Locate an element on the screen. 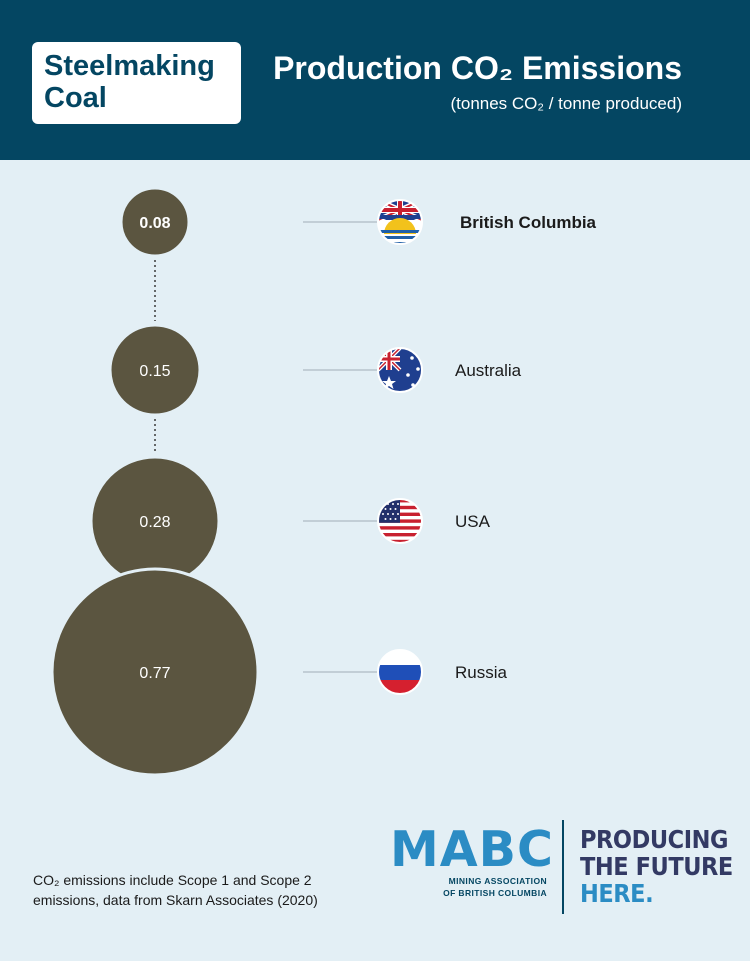  bubble-russia is located at coordinates (155, 672).